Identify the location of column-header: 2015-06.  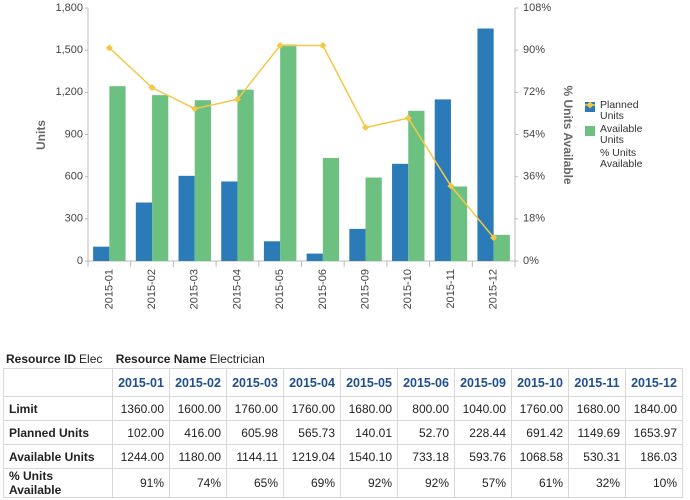
(426, 382).